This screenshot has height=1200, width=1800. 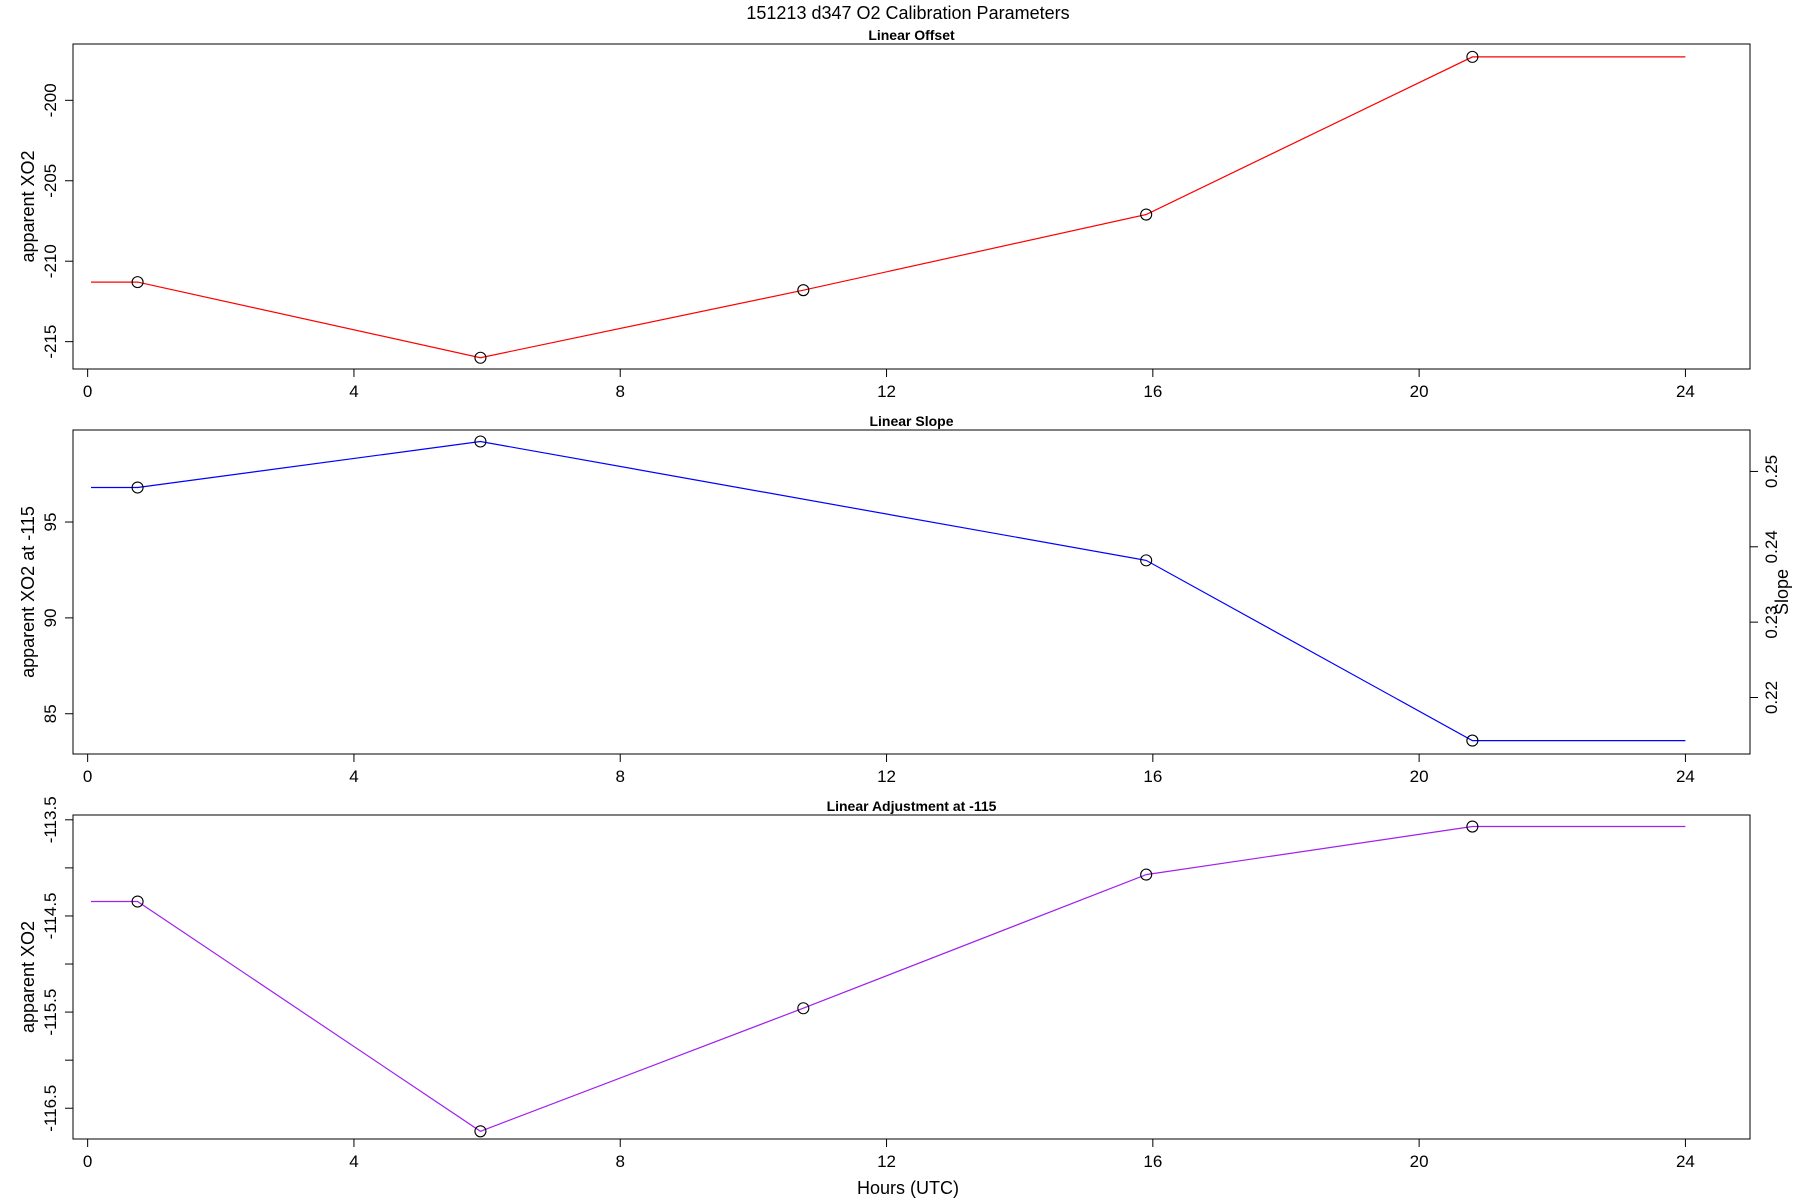 I want to click on y-tick-label: -200, so click(x=50, y=100).